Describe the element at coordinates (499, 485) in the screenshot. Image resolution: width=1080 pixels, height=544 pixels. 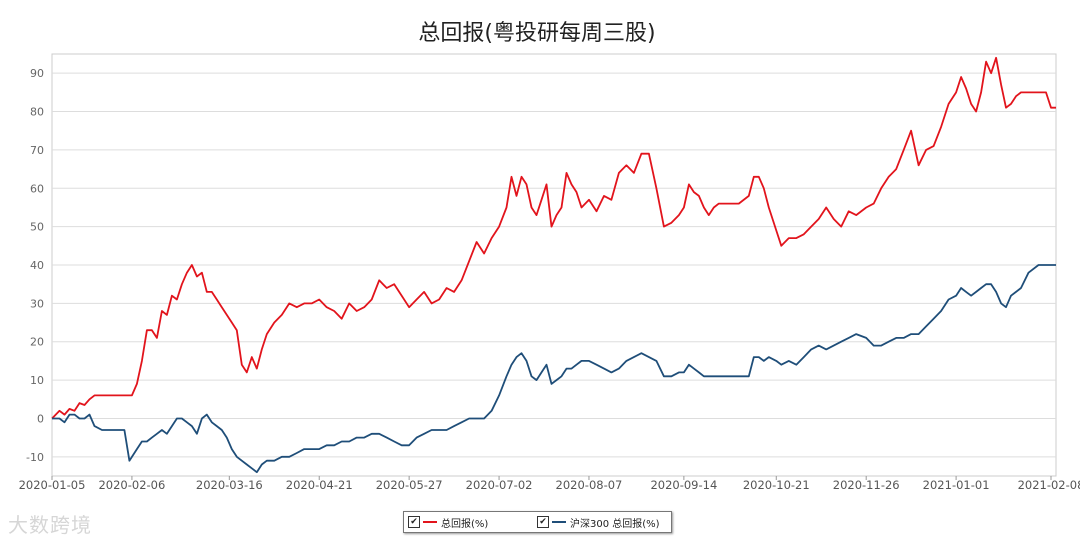
I see `x-tick-label: 2020-07-02` at that location.